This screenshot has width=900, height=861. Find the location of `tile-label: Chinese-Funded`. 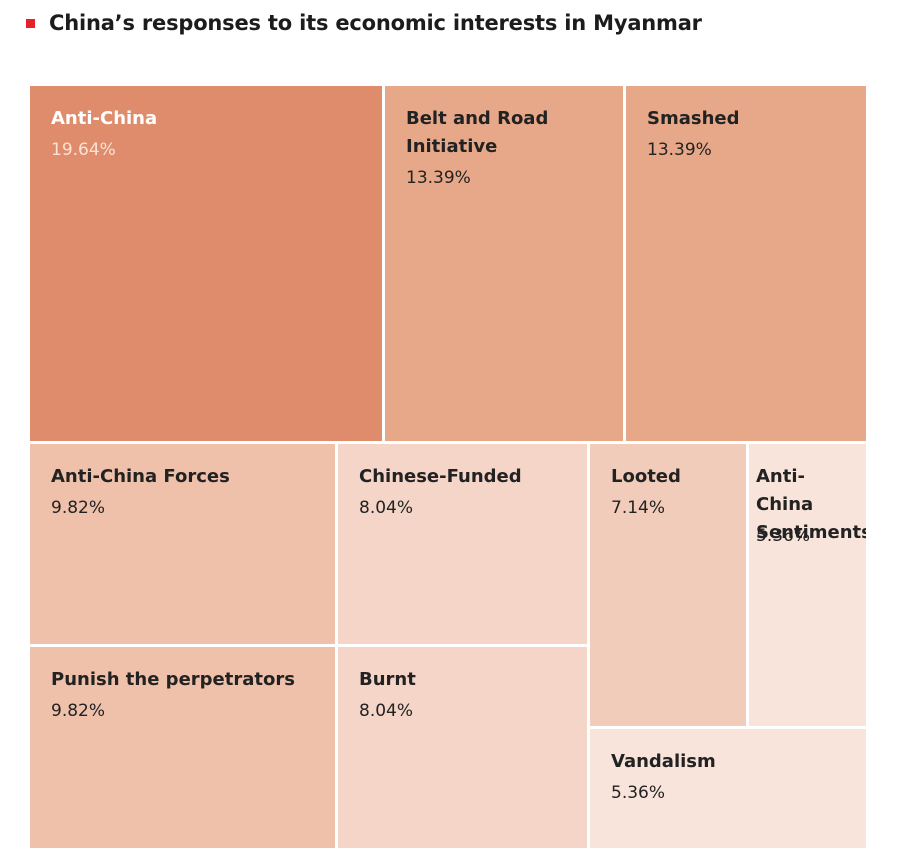

tile-label: Chinese-Funded is located at coordinates (440, 476).